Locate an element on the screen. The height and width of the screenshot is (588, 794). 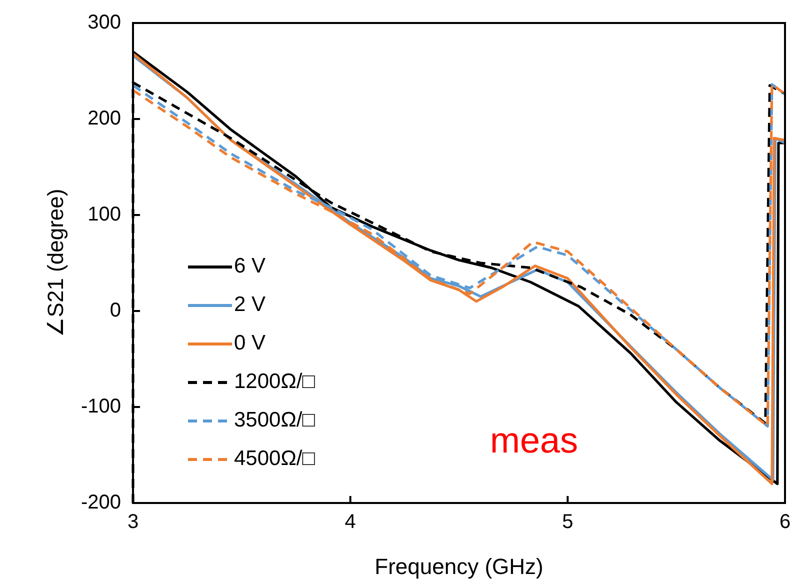
x-tick-label: 6 is located at coordinates (785, 522).